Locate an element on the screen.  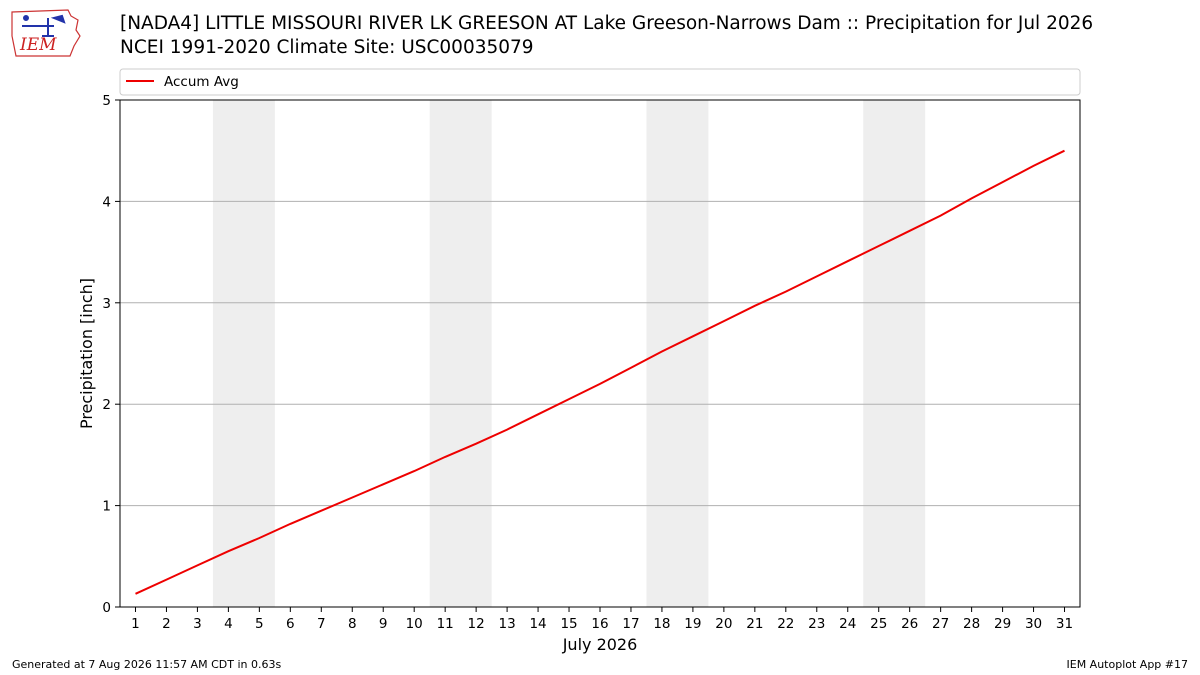
x-tick-label: 29 is located at coordinates (1002, 624).